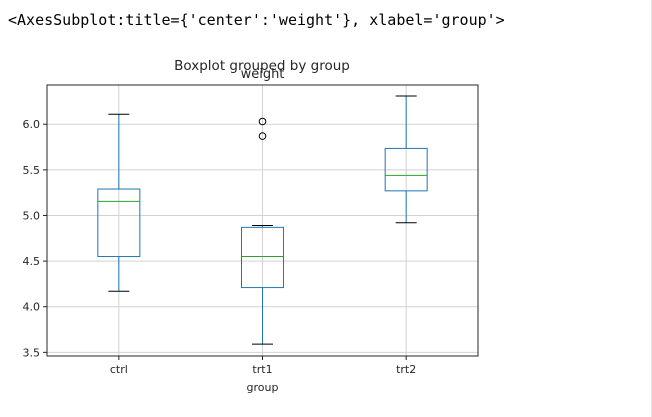 This screenshot has width=652, height=417. What do you see at coordinates (32, 170) in the screenshot?
I see `y-tick-label-4: 5.5` at bounding box center [32, 170].